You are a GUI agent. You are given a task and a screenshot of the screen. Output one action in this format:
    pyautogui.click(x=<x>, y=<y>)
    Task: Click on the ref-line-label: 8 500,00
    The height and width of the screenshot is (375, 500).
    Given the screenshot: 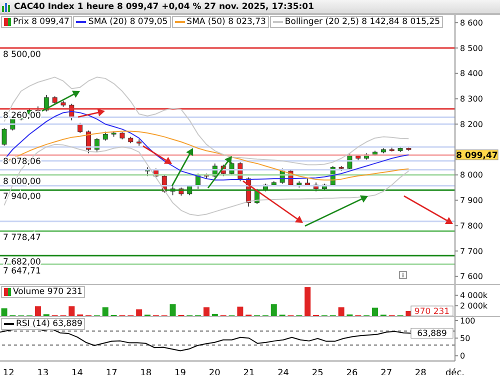 What is the action you would take?
    pyautogui.click(x=22, y=55)
    